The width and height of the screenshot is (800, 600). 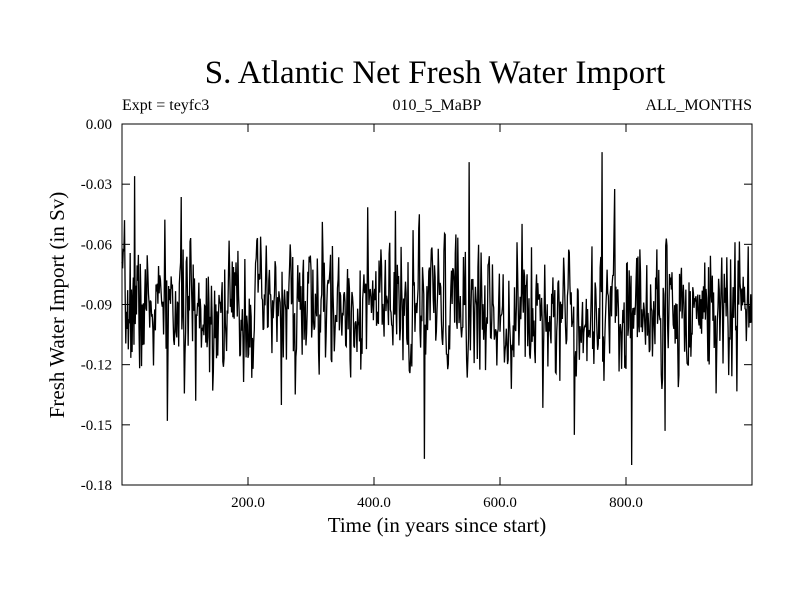 What do you see at coordinates (437, 105) in the screenshot?
I see `subtitle-period: 010_5_MaBP` at bounding box center [437, 105].